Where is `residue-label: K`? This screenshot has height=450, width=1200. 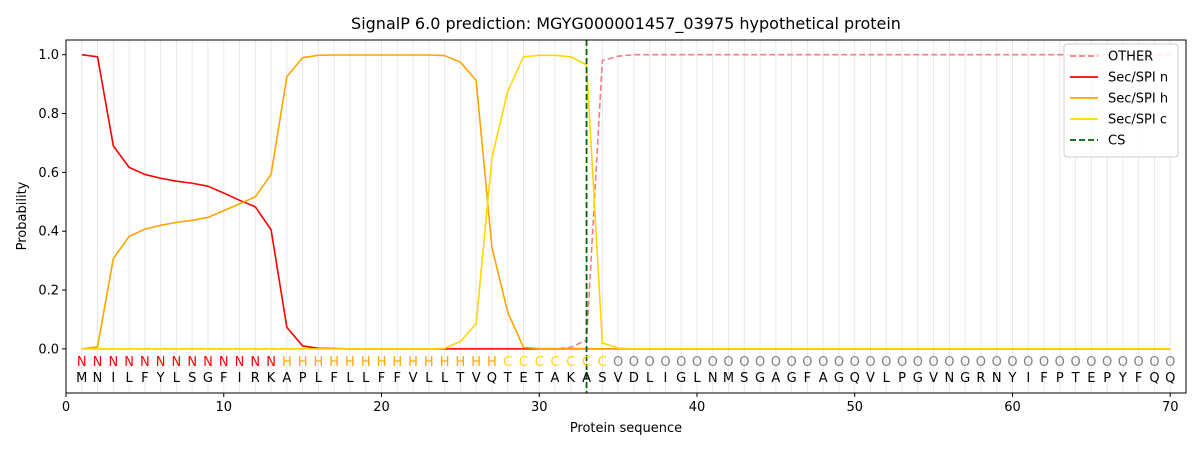 residue-label: K is located at coordinates (271, 378).